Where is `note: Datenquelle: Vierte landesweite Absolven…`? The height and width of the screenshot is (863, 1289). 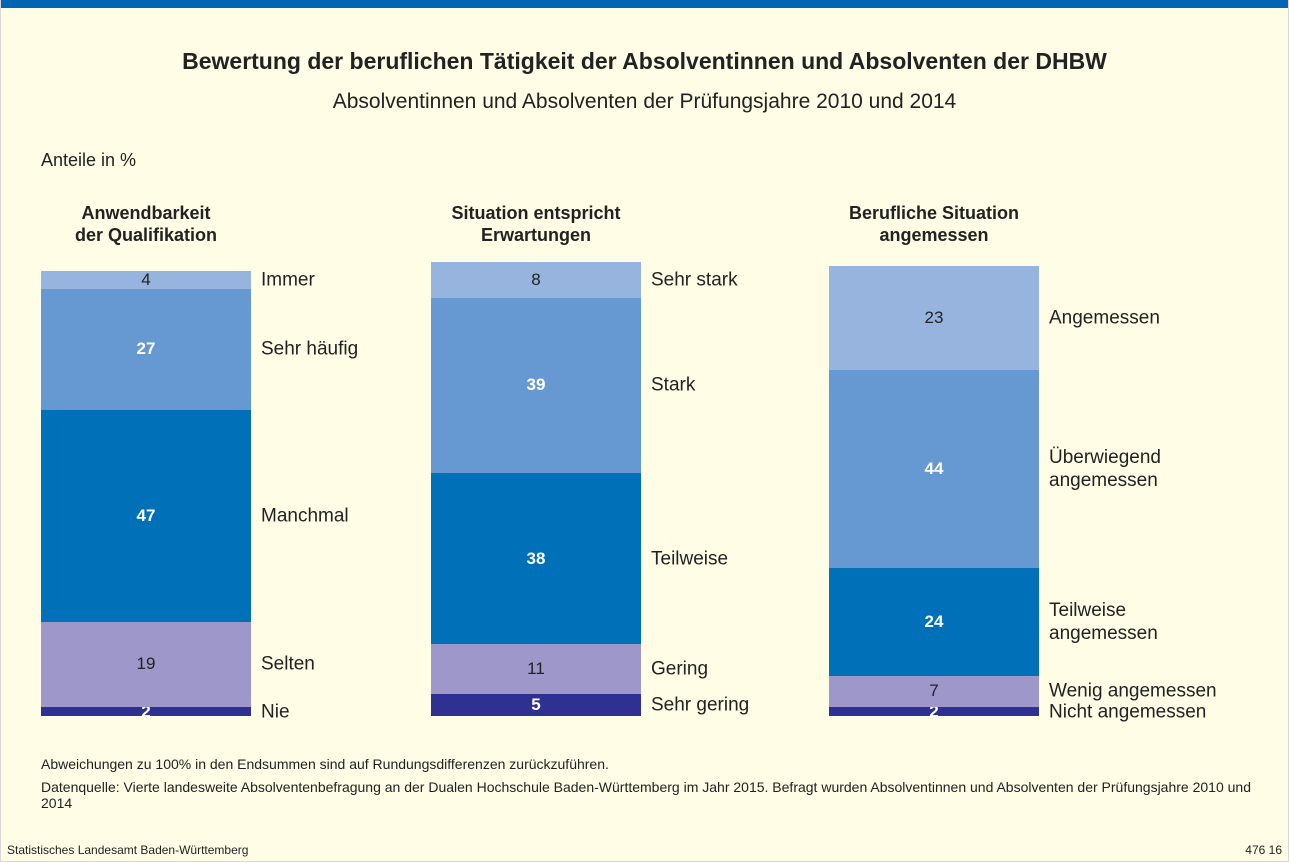
note: Datenquelle: Vierte landesweite Absolven… is located at coordinates (646, 795).